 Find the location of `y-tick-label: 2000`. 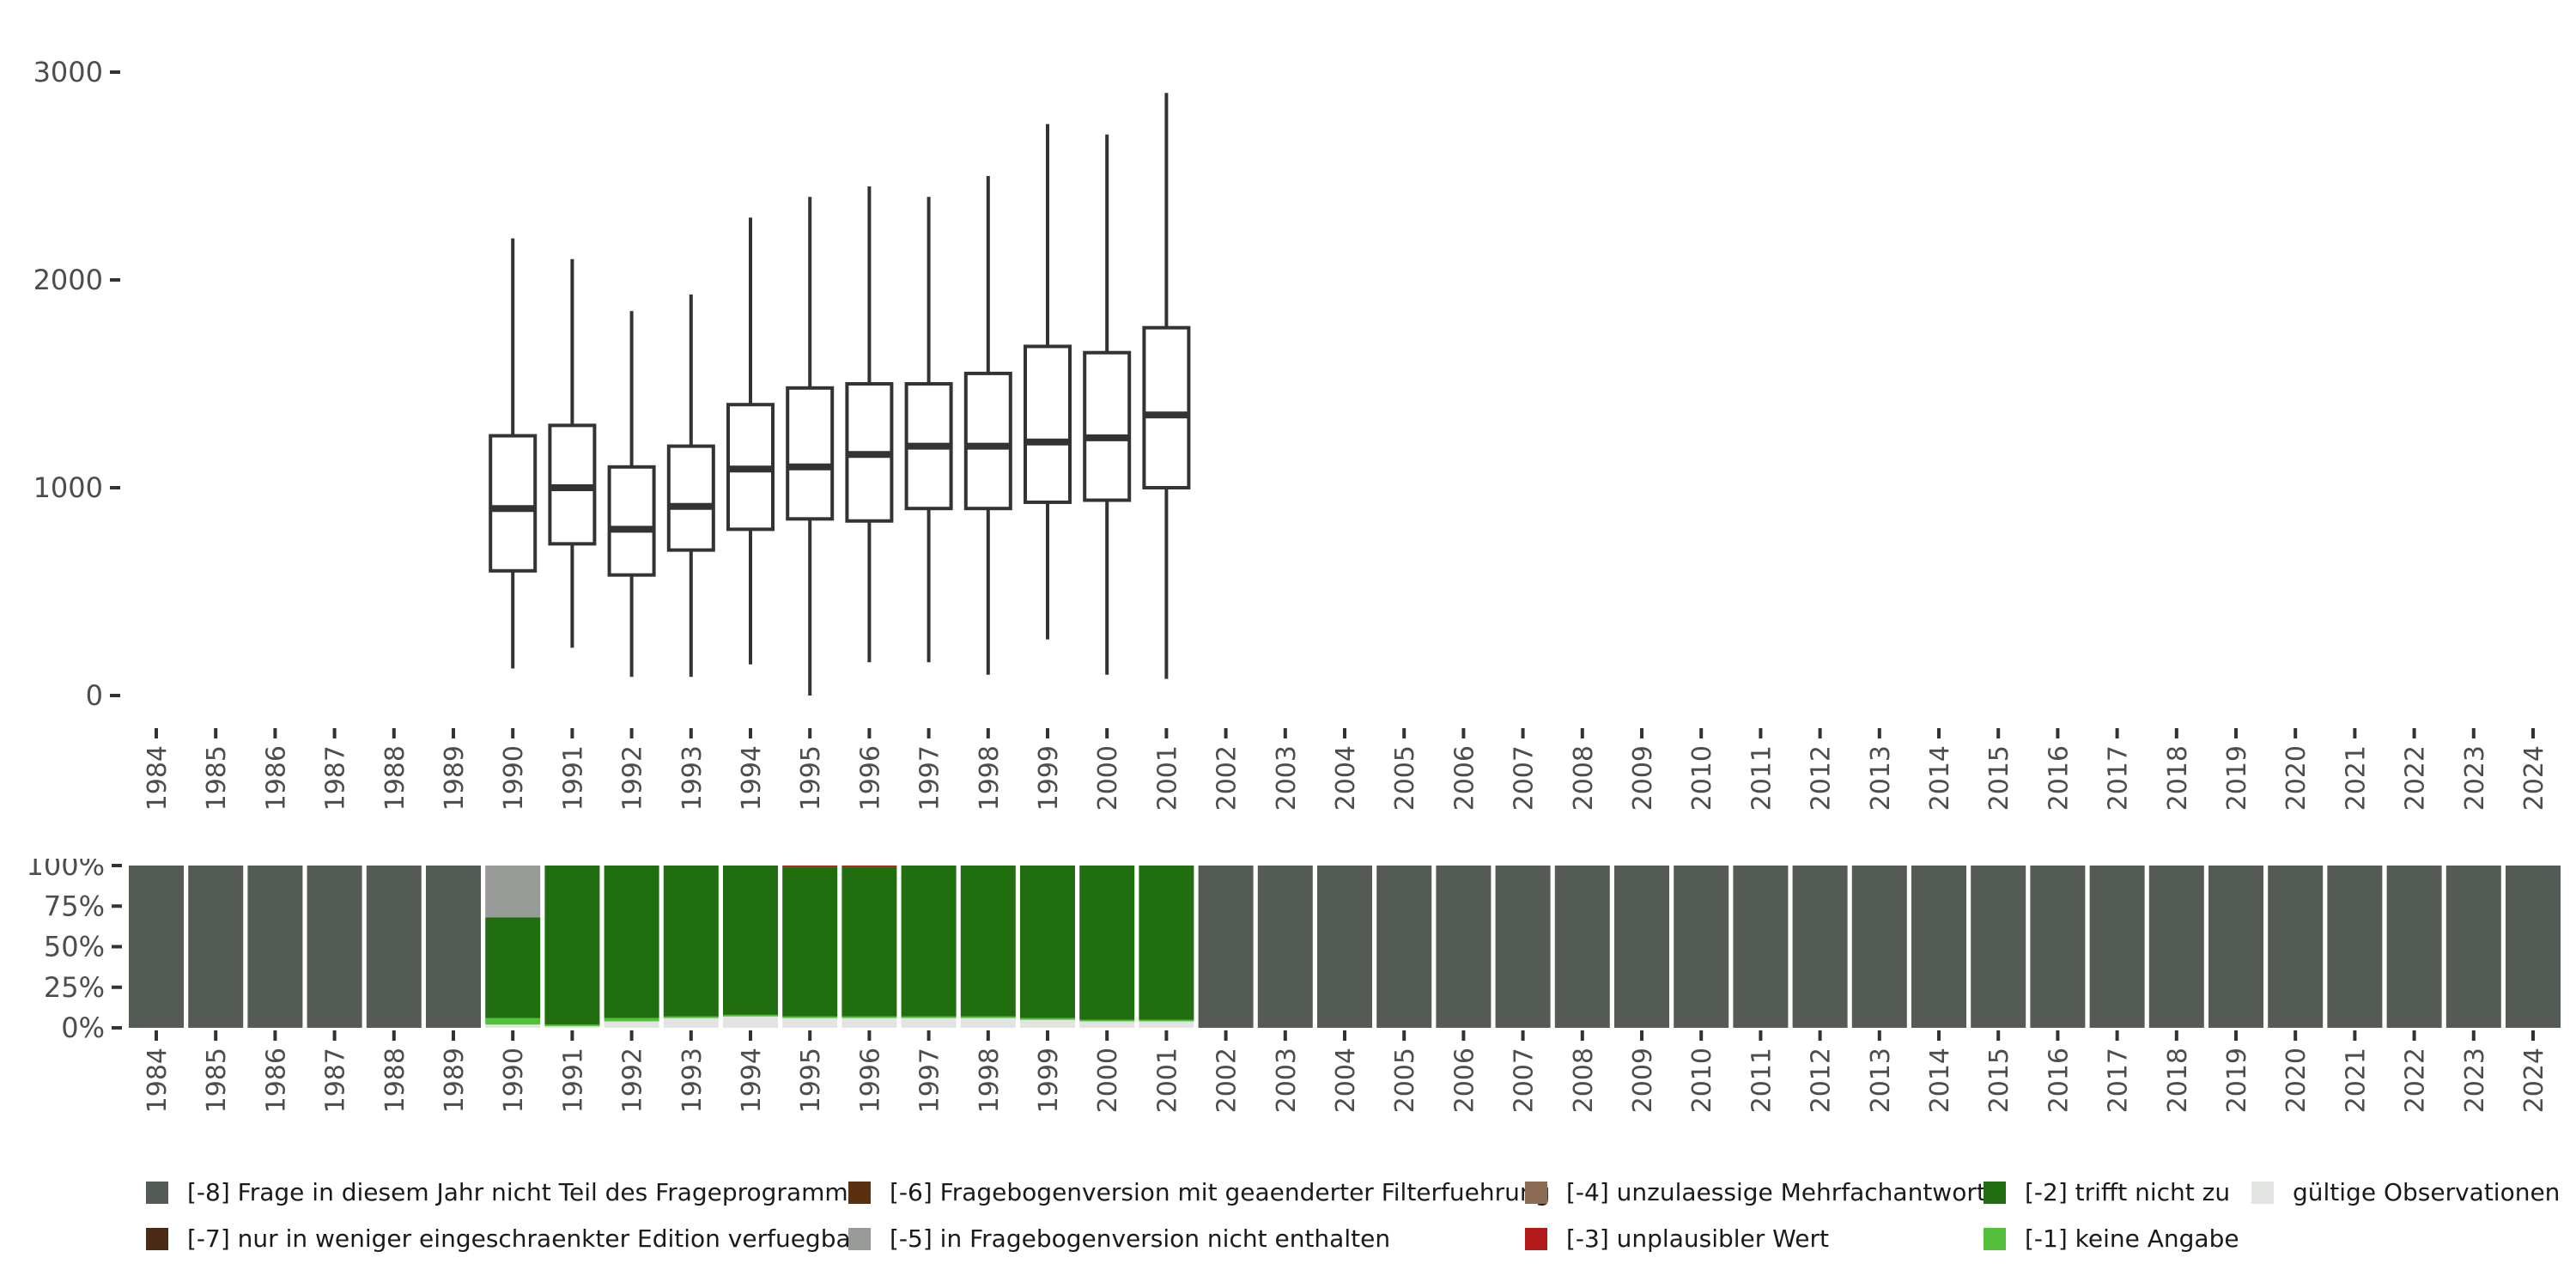

y-tick-label: 2000 is located at coordinates (68, 280).